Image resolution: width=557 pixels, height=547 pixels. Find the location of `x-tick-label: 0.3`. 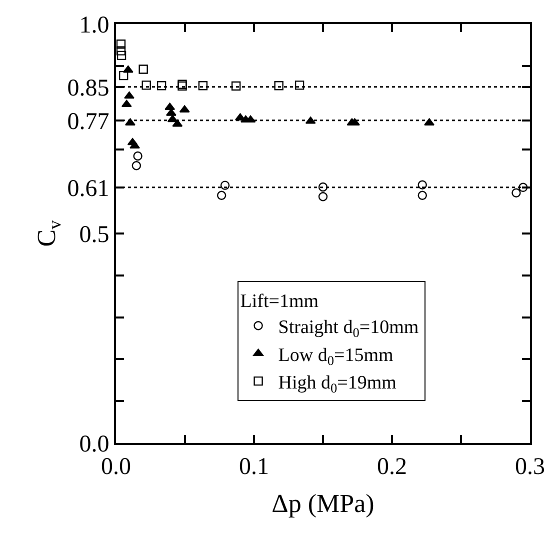

x-tick-label: 0.3 is located at coordinates (530, 467).